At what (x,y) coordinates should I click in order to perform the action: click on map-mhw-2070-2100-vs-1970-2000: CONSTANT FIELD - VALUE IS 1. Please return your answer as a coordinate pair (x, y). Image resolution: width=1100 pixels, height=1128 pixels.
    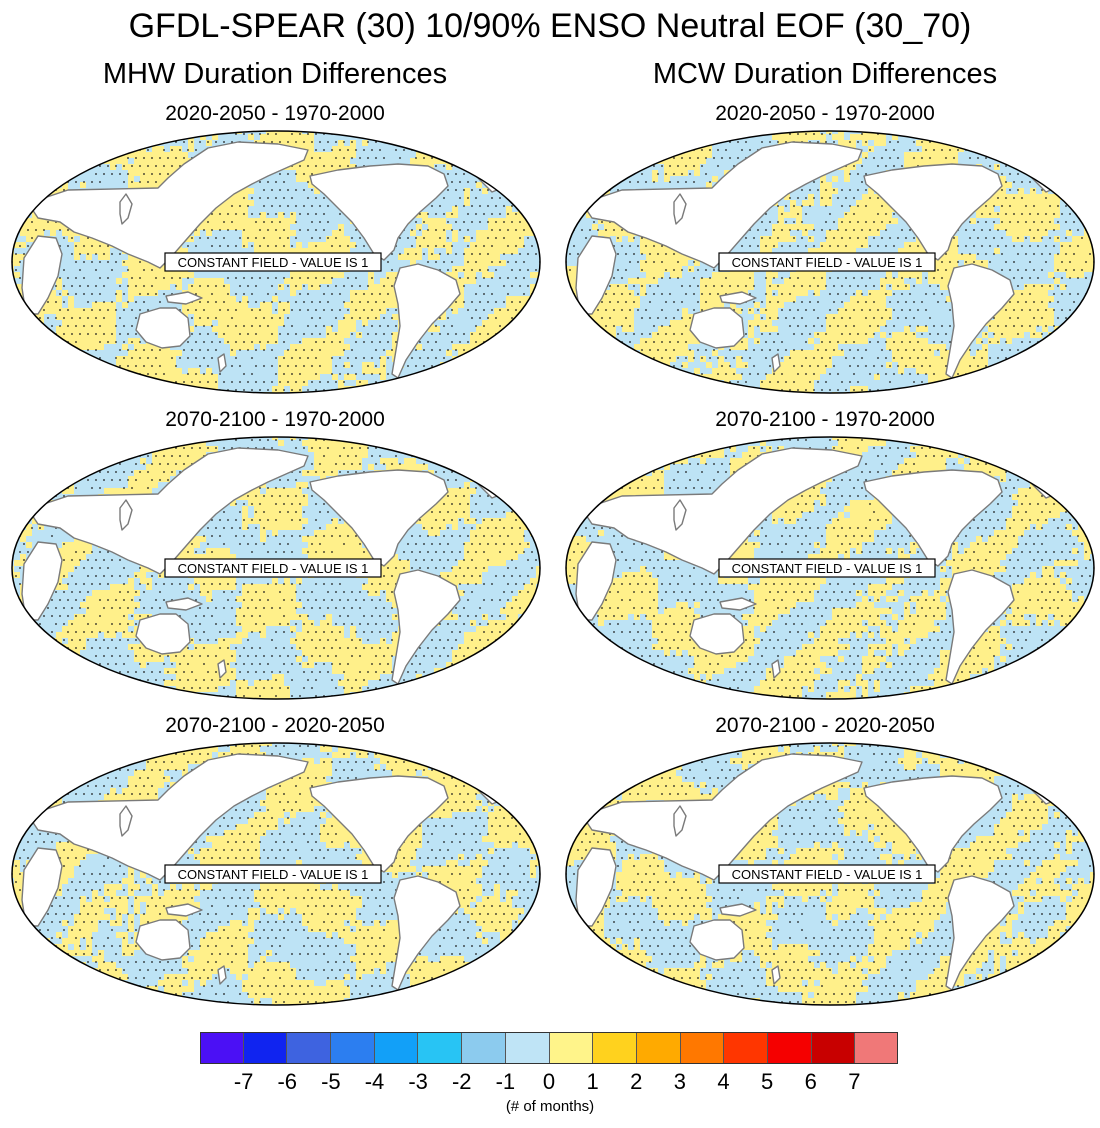
    Looking at the image, I should click on (276, 568).